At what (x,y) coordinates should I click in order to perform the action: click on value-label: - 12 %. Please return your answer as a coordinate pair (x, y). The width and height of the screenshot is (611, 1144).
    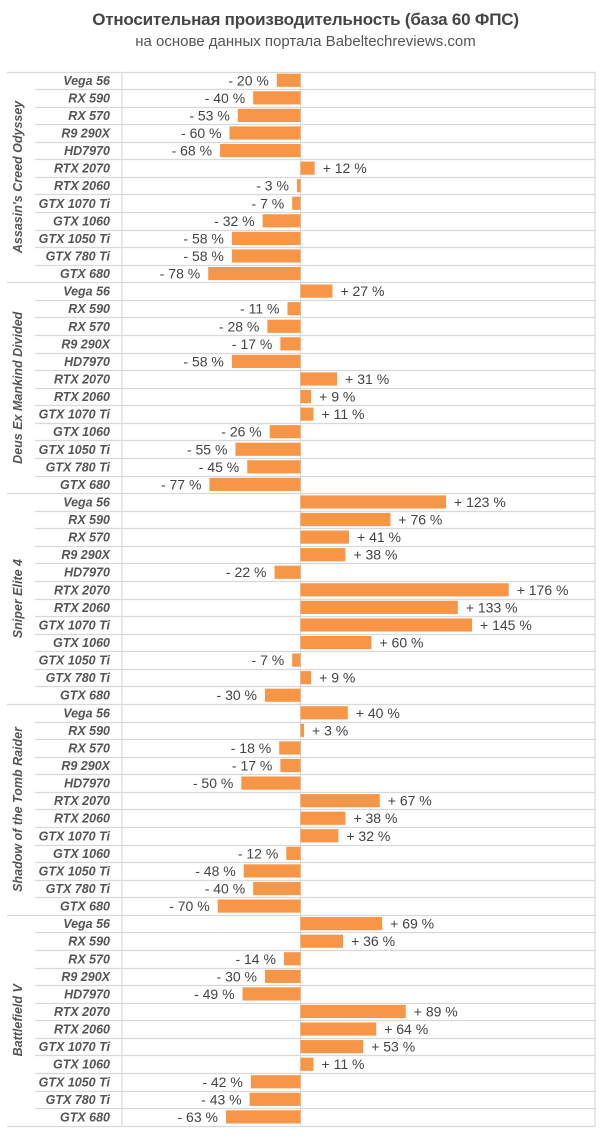
    Looking at the image, I should click on (258, 853).